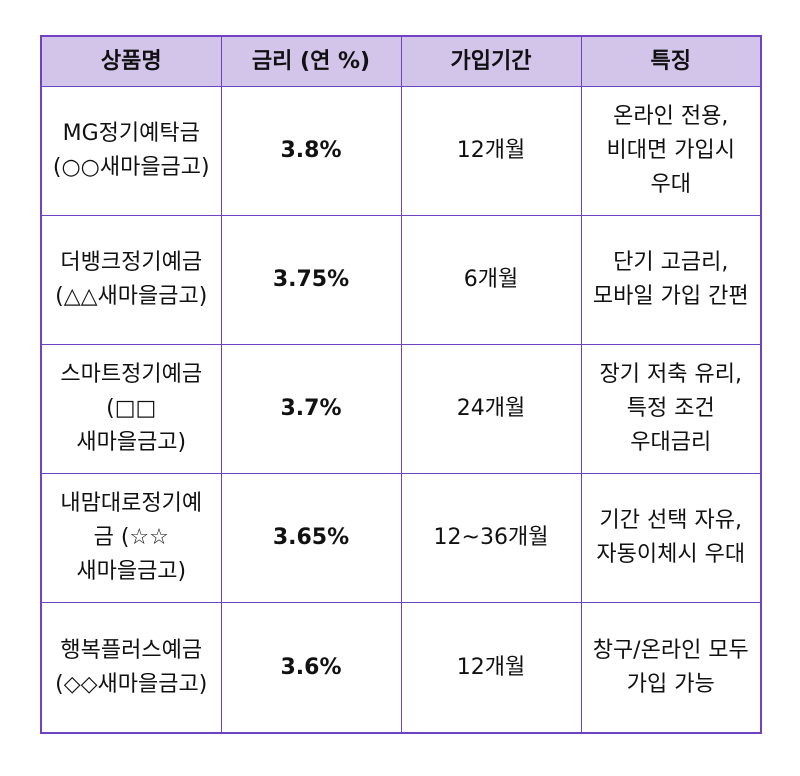  What do you see at coordinates (311, 538) in the screenshot?
I see `cell-interest-rate: 3.65%` at bounding box center [311, 538].